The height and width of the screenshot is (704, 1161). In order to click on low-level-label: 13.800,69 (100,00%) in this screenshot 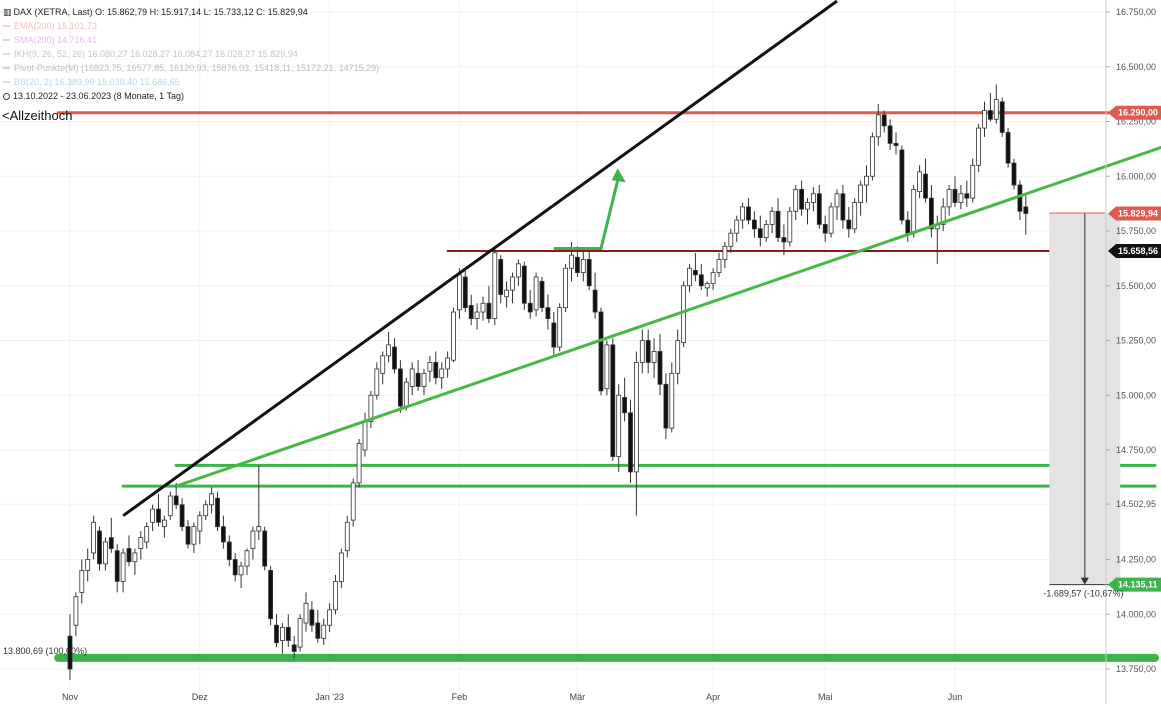, I will do `click(45, 651)`.